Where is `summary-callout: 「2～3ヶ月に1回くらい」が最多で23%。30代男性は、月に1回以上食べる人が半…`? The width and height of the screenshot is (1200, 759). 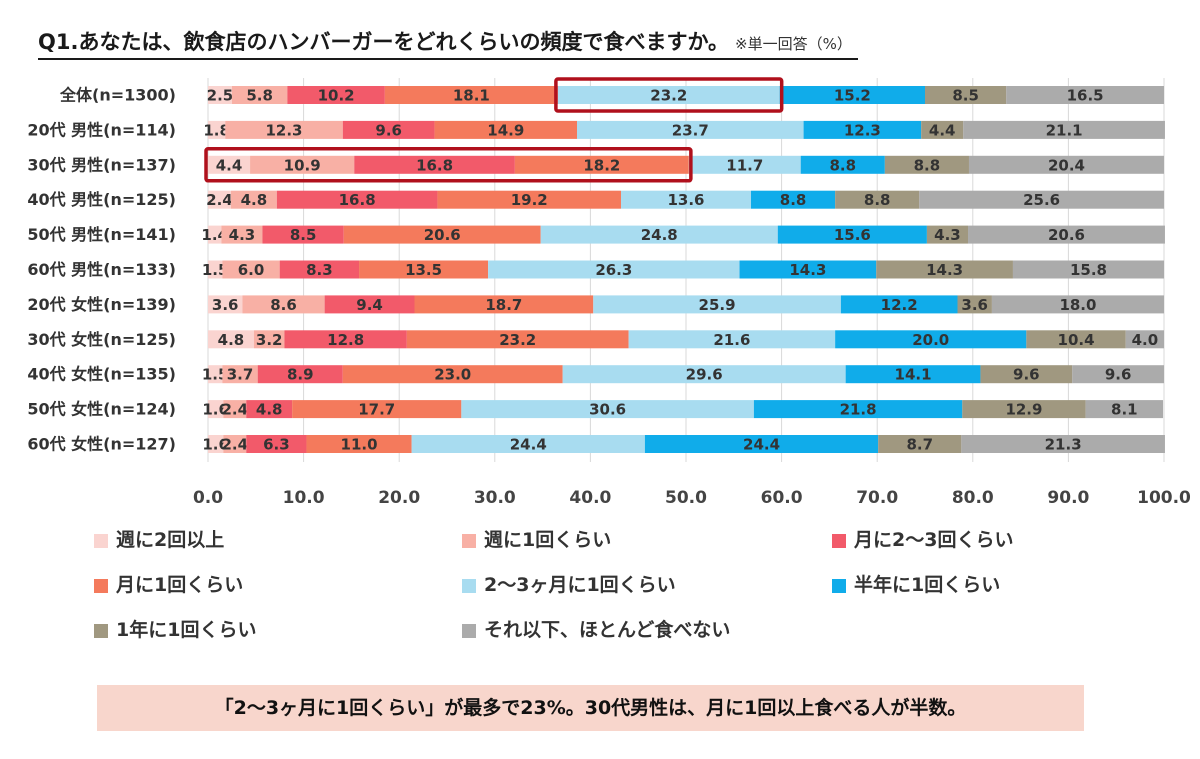
summary-callout: 「2～3ヶ月に1回くらい」が最多で23%。30代男性は、月に1回以上食べる人が半… is located at coordinates (590, 708).